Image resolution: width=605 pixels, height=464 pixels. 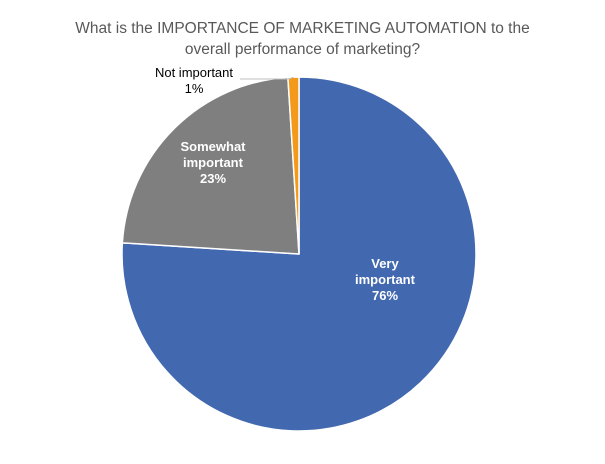 What do you see at coordinates (385, 295) in the screenshot?
I see `slice-value-label-0: 76%` at bounding box center [385, 295].